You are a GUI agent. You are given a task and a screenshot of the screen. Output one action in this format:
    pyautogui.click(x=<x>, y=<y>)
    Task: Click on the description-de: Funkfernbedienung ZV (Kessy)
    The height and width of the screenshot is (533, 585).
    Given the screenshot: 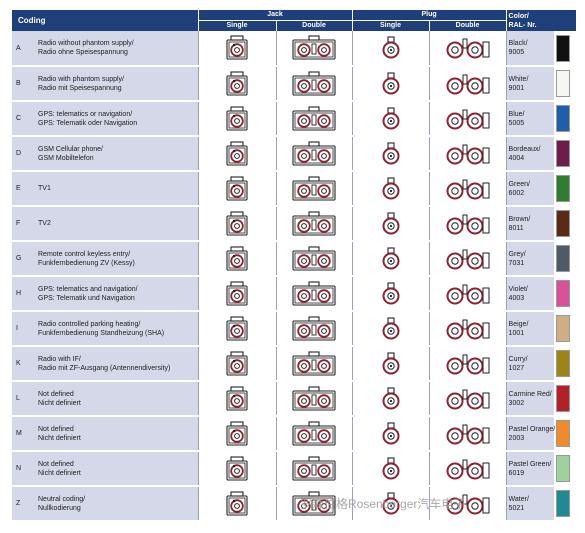 What is the action you would take?
    pyautogui.click(x=86, y=263)
    